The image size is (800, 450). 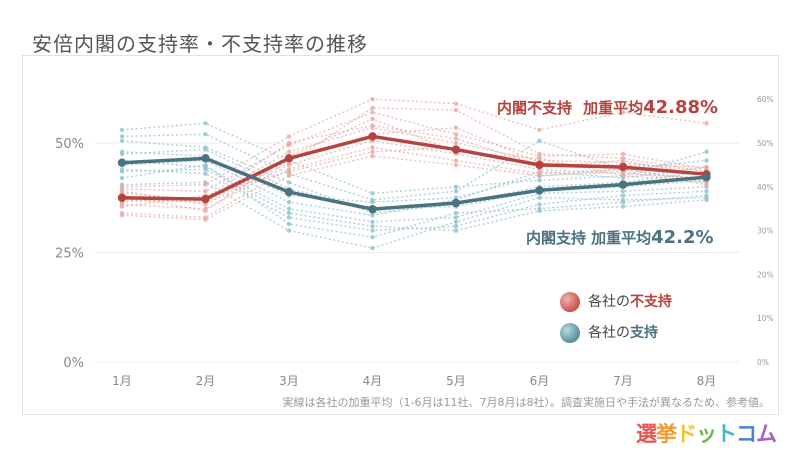 What do you see at coordinates (644, 333) in the screenshot?
I see `legend-approve-emph: 支持` at bounding box center [644, 333].